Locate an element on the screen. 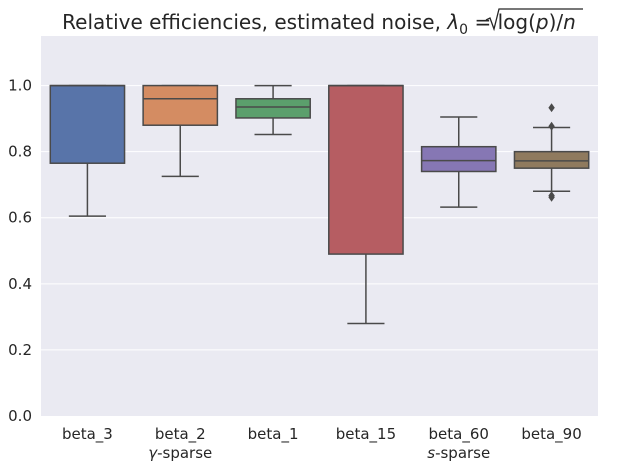  y-tick-label: 0.8 is located at coordinates (20, 152).